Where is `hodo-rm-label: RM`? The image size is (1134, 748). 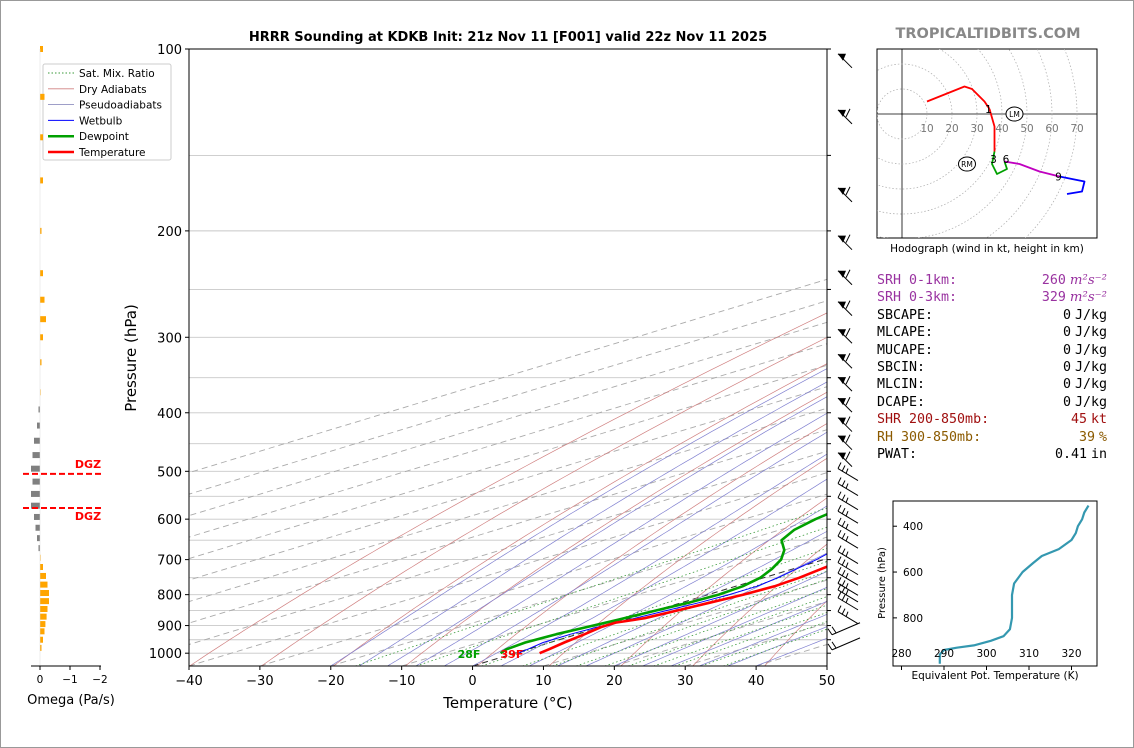 hodo-rm-label: RM is located at coordinates (967, 164).